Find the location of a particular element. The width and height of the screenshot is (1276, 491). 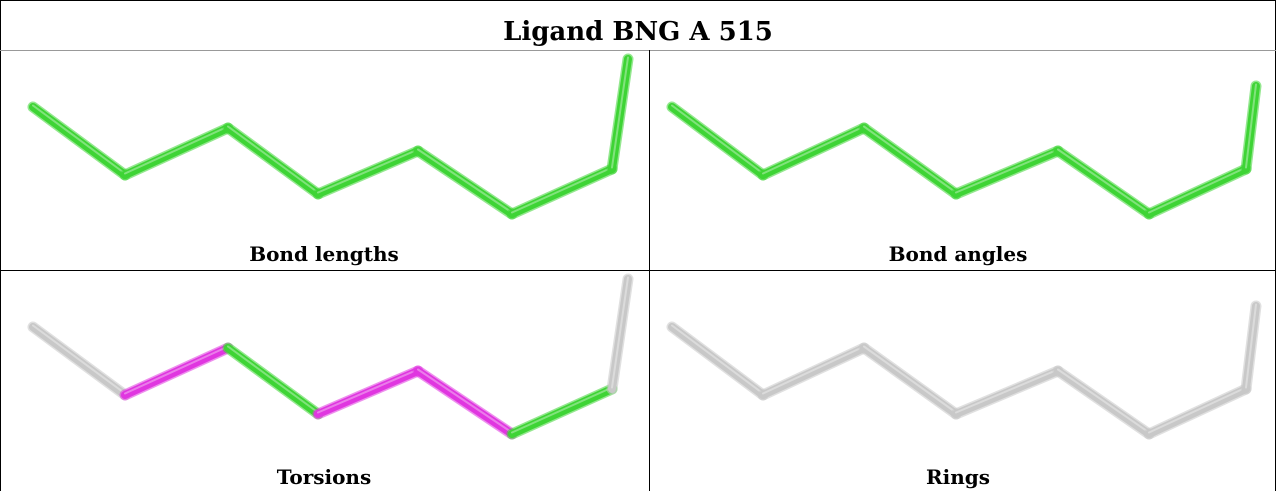

left-border is located at coordinates (0, 245).